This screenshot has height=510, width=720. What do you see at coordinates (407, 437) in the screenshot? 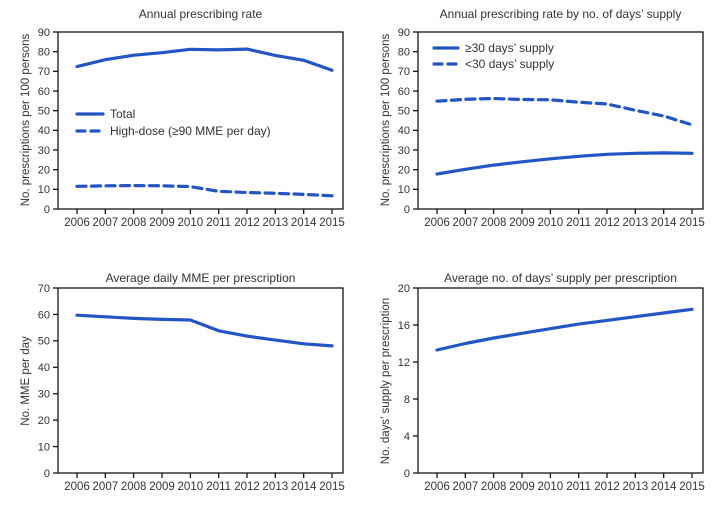
I see `y-tick-label: 4` at bounding box center [407, 437].